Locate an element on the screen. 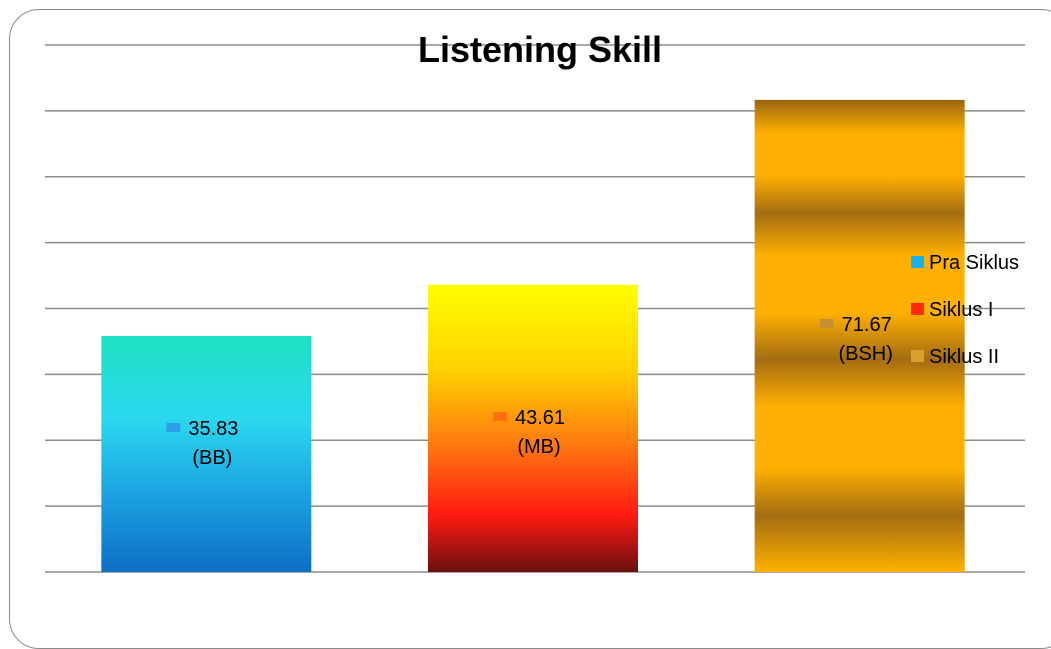 The image size is (1051, 649). data-label-category: (BB) is located at coordinates (212, 458).